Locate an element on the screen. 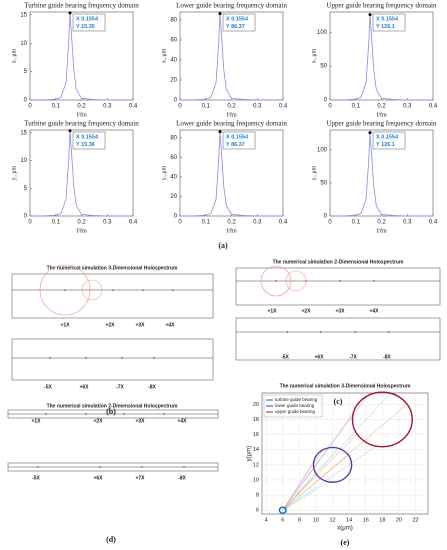 Image resolution: width=447 pixels, height=550 pixels. y-axis-label: x₄ μm is located at coordinates (164, 55).